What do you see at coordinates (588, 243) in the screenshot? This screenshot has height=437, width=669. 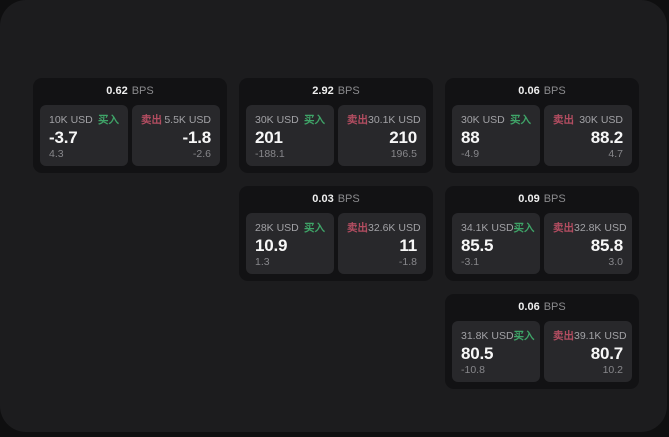 I see `sell-quote-tile: 卖出 32.8K USD 85.8 3.0` at bounding box center [588, 243].